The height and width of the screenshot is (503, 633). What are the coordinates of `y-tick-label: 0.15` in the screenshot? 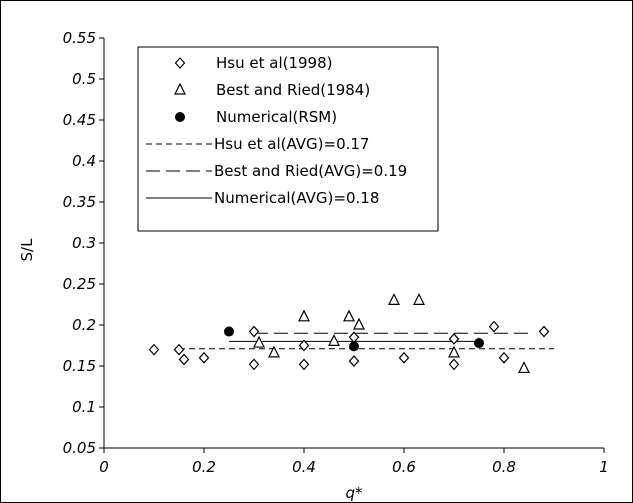 It's located at (79, 366).